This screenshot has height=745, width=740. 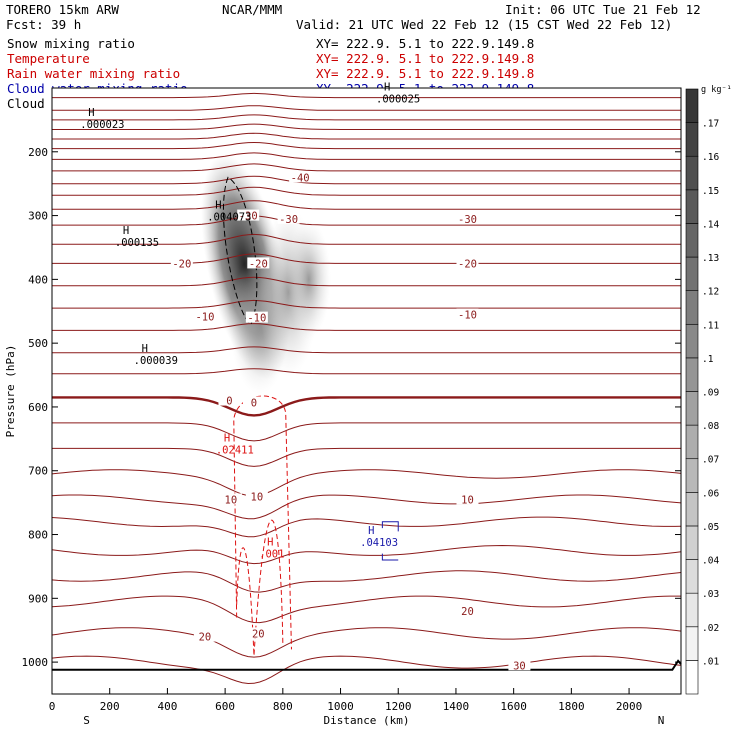 I want to click on colorbar-label: .04, so click(x=710, y=561).